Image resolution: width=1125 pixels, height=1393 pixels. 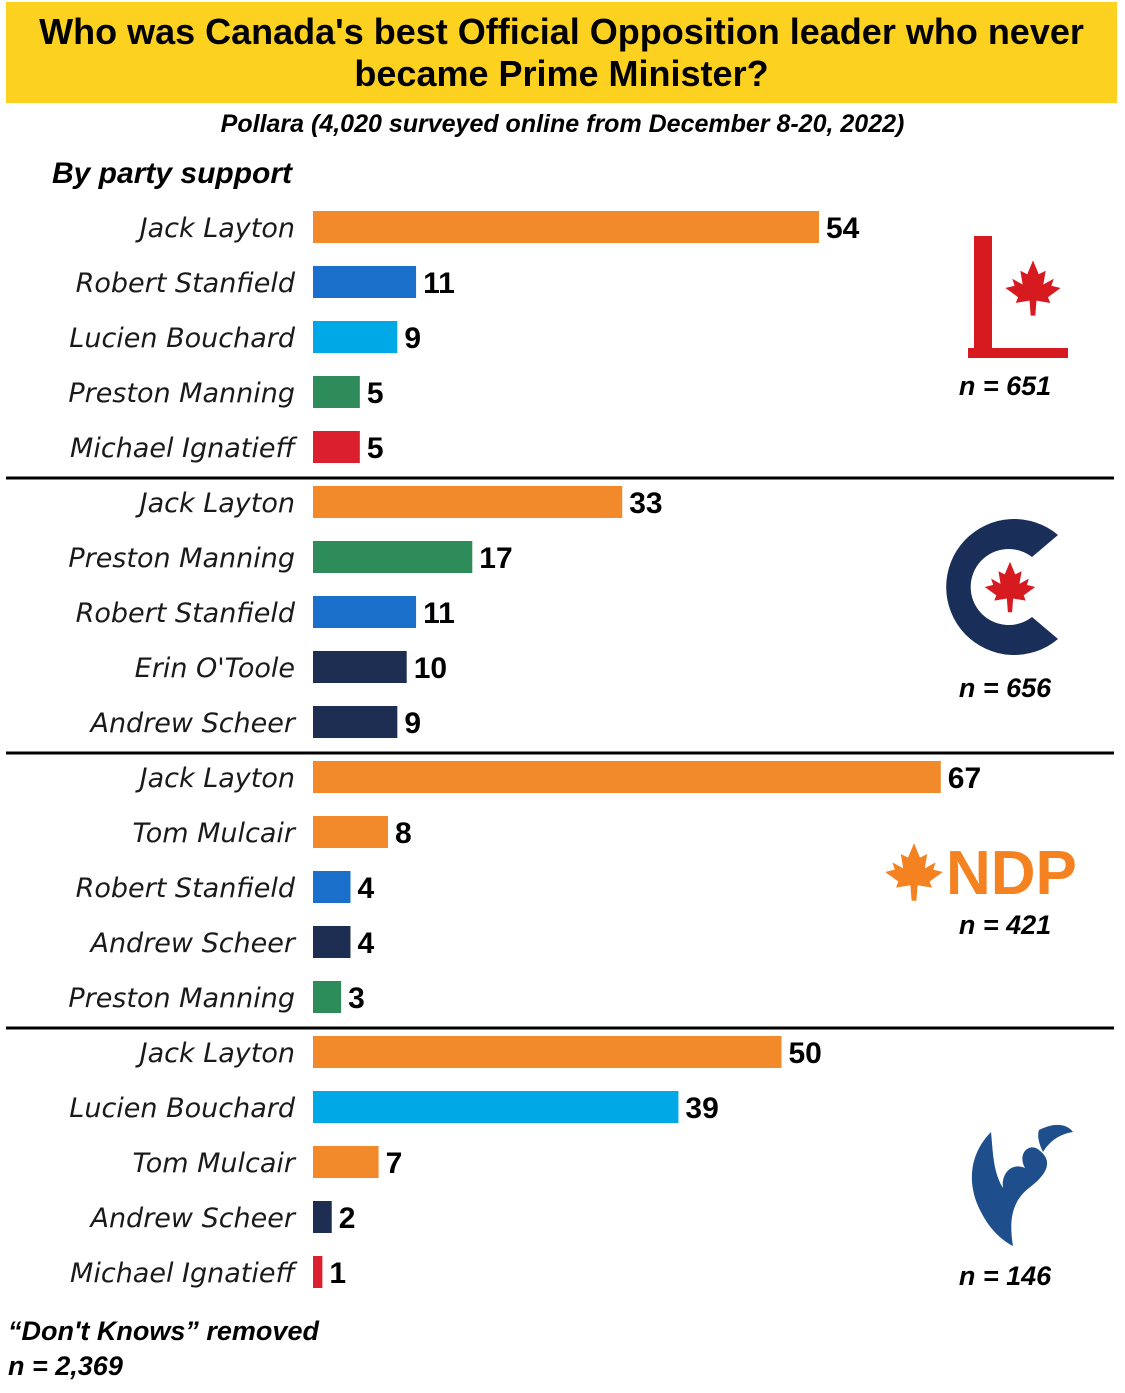 What do you see at coordinates (1005, 688) in the screenshot?
I see `sample-size-label: n = 656` at bounding box center [1005, 688].